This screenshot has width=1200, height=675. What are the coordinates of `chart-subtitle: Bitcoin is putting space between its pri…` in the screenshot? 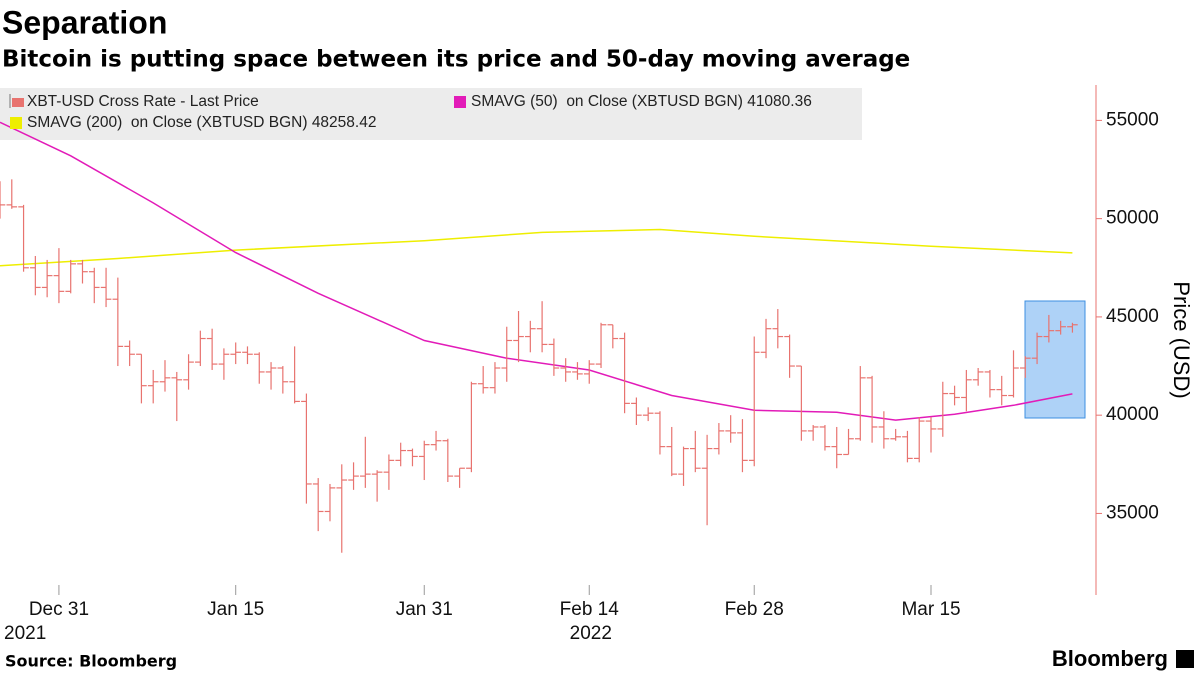 It's located at (456, 60).